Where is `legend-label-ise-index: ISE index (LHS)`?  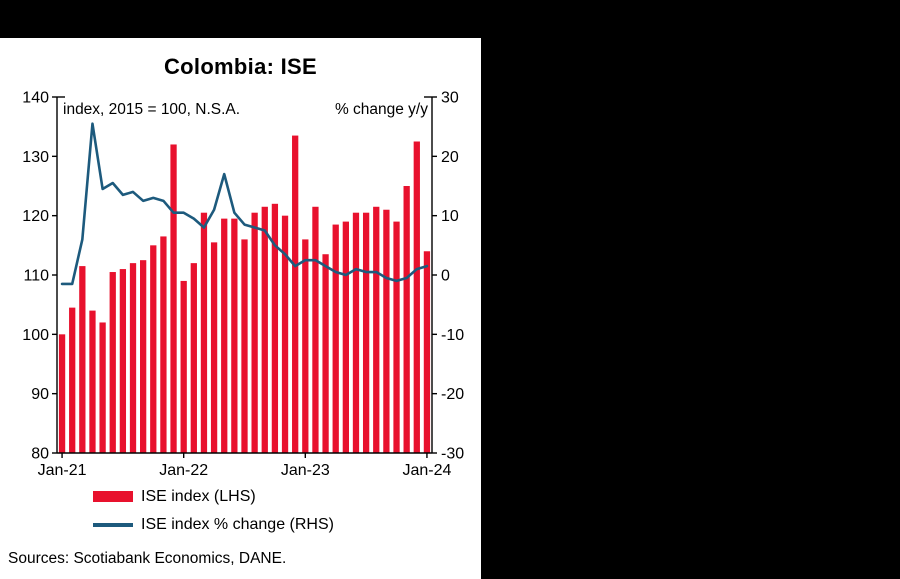
legend-label-ise-index: ISE index (LHS) is located at coordinates (198, 496).